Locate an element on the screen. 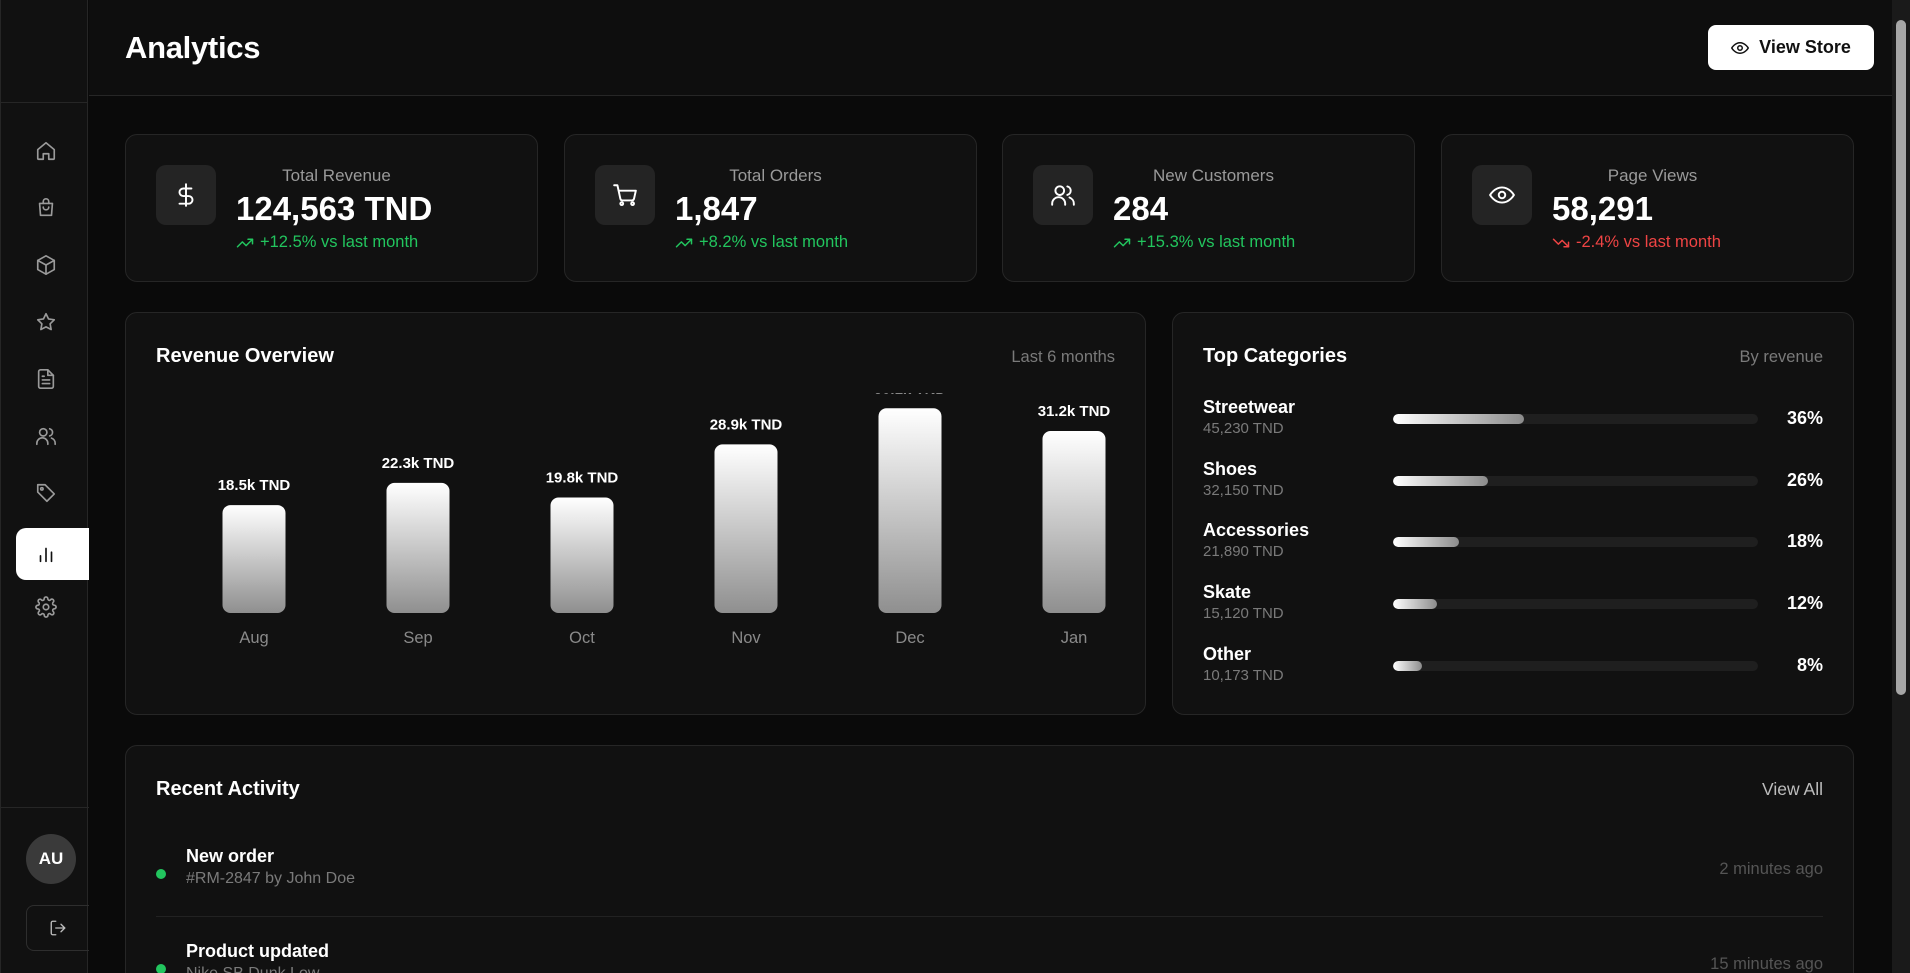 The image size is (1910, 973). category-row: Other 10,173 TND 8% is located at coordinates (1513, 668).